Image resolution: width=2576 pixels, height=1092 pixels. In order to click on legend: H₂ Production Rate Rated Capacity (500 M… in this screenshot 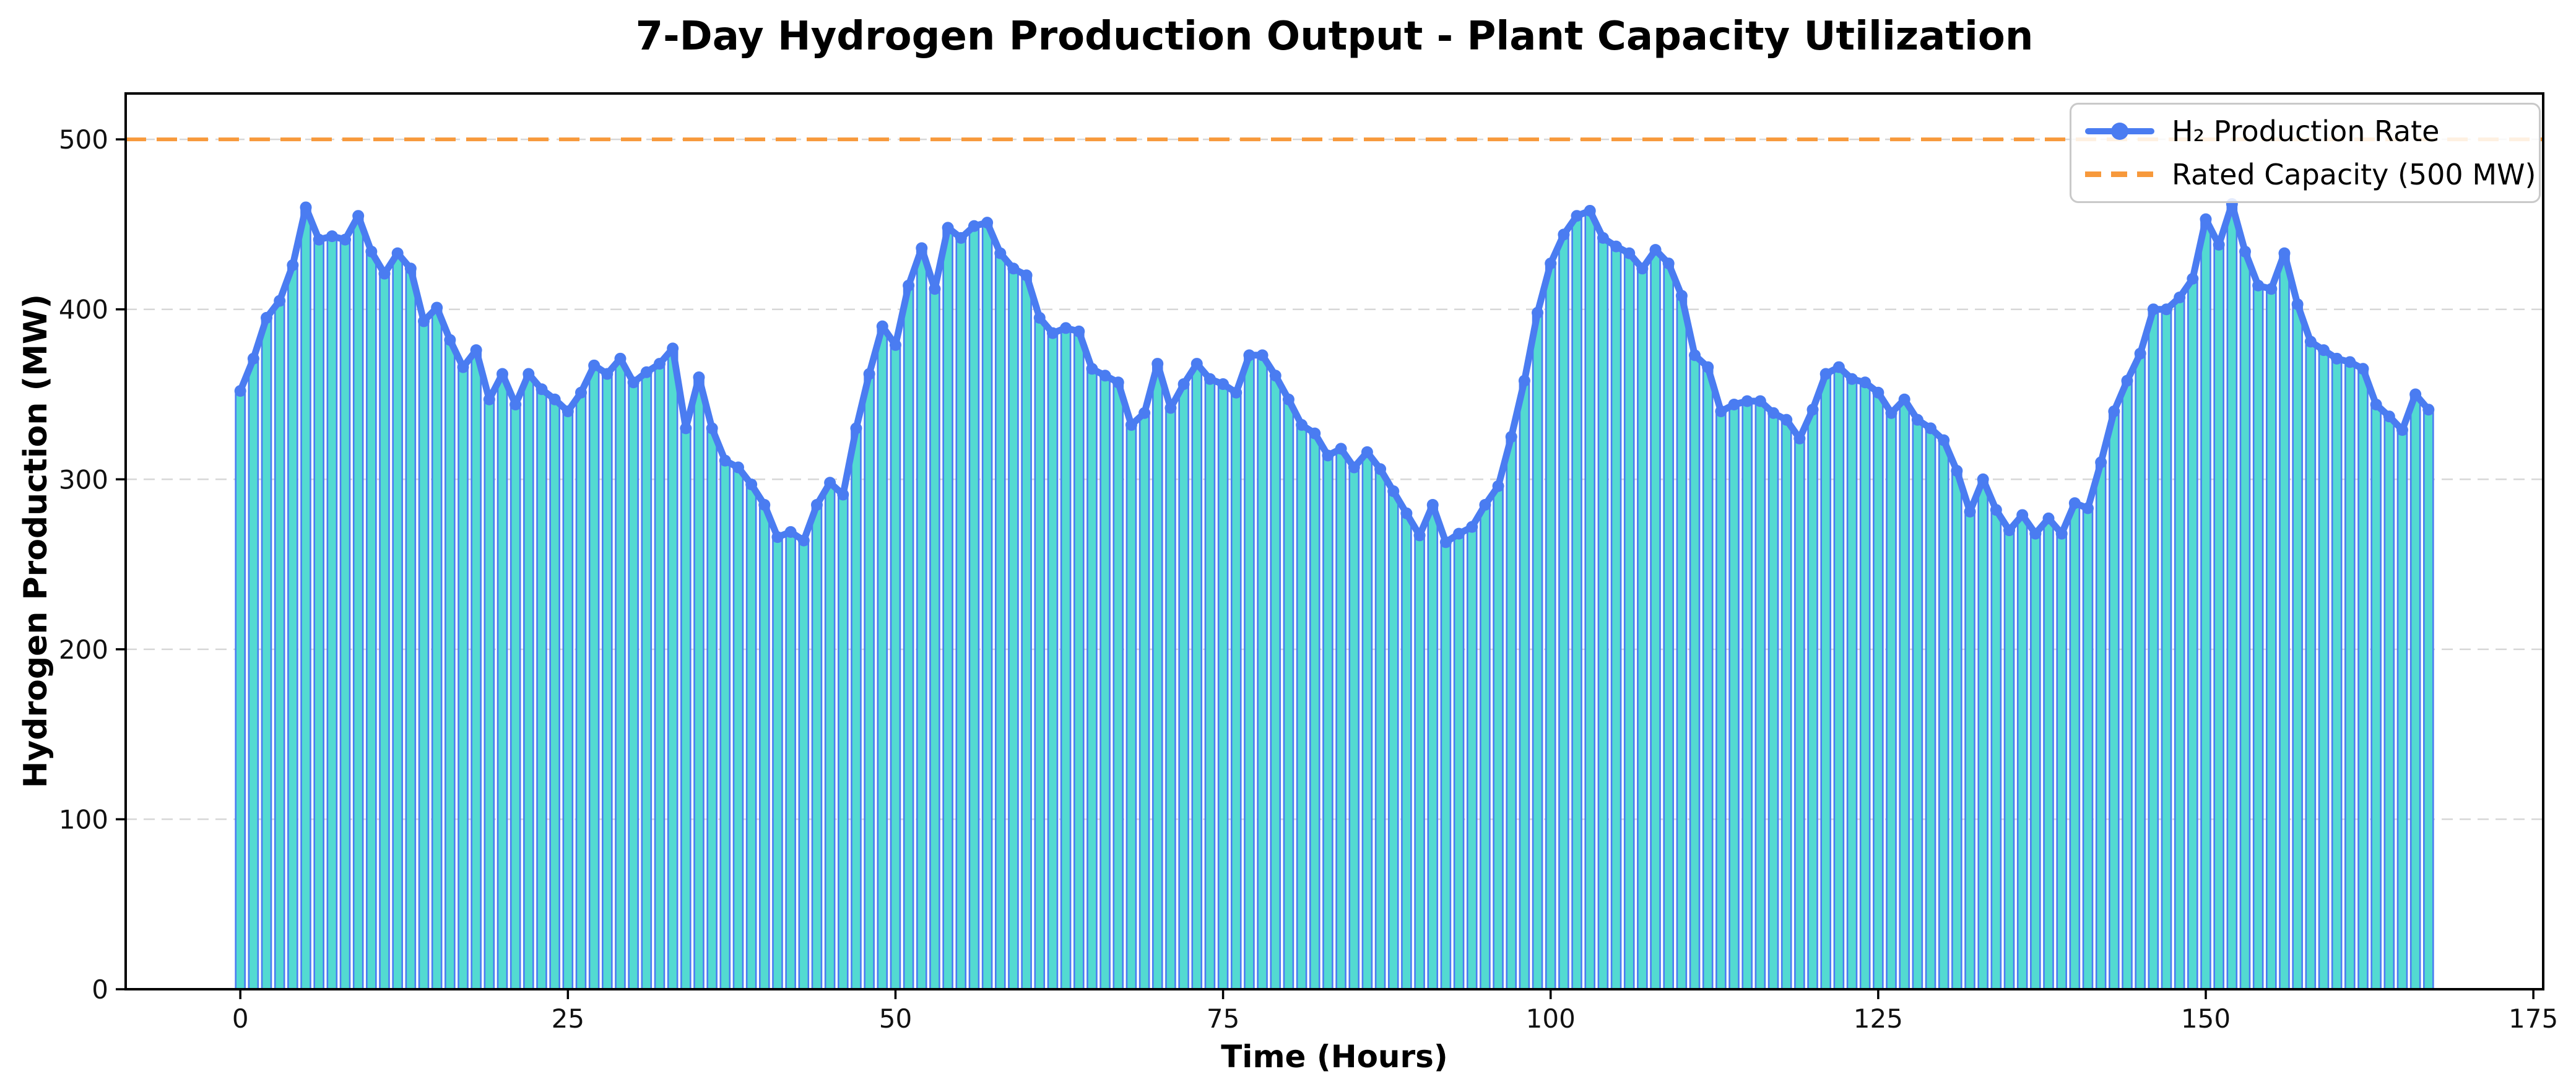, I will do `click(2305, 153)`.